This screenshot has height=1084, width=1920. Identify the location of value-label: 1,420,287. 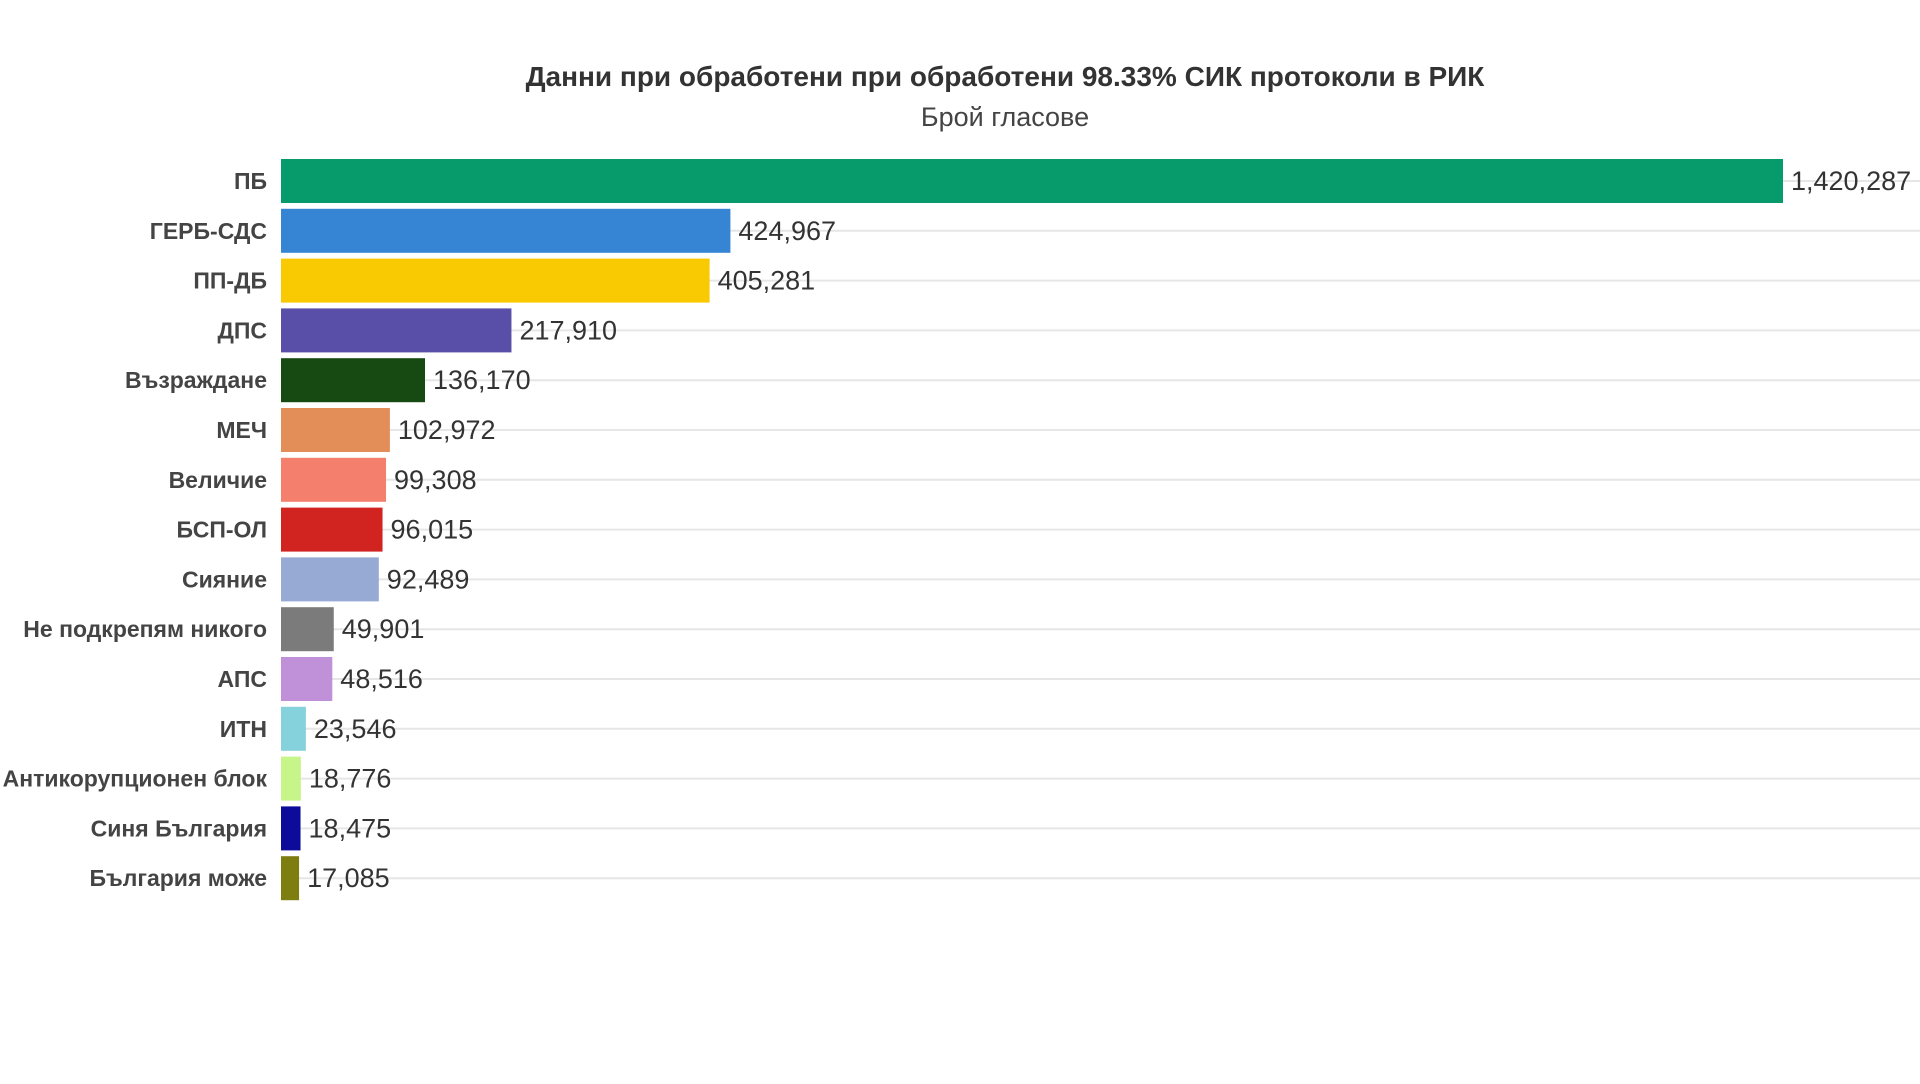
(1851, 181).